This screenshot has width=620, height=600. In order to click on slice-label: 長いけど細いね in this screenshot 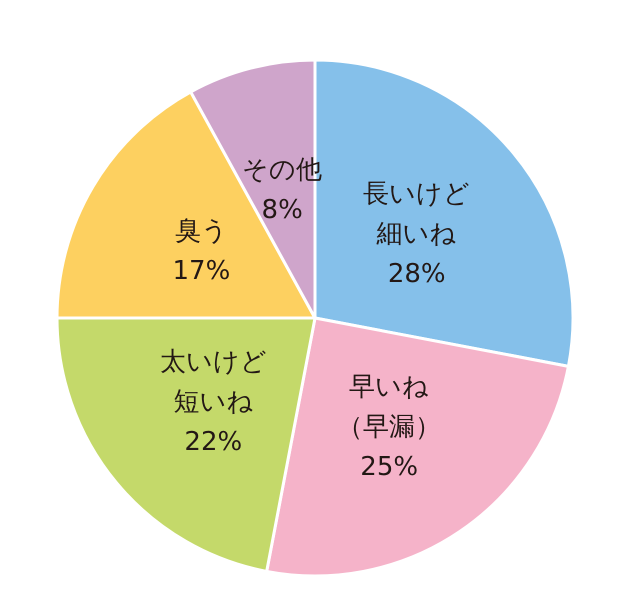, I will do `click(416, 213)`.